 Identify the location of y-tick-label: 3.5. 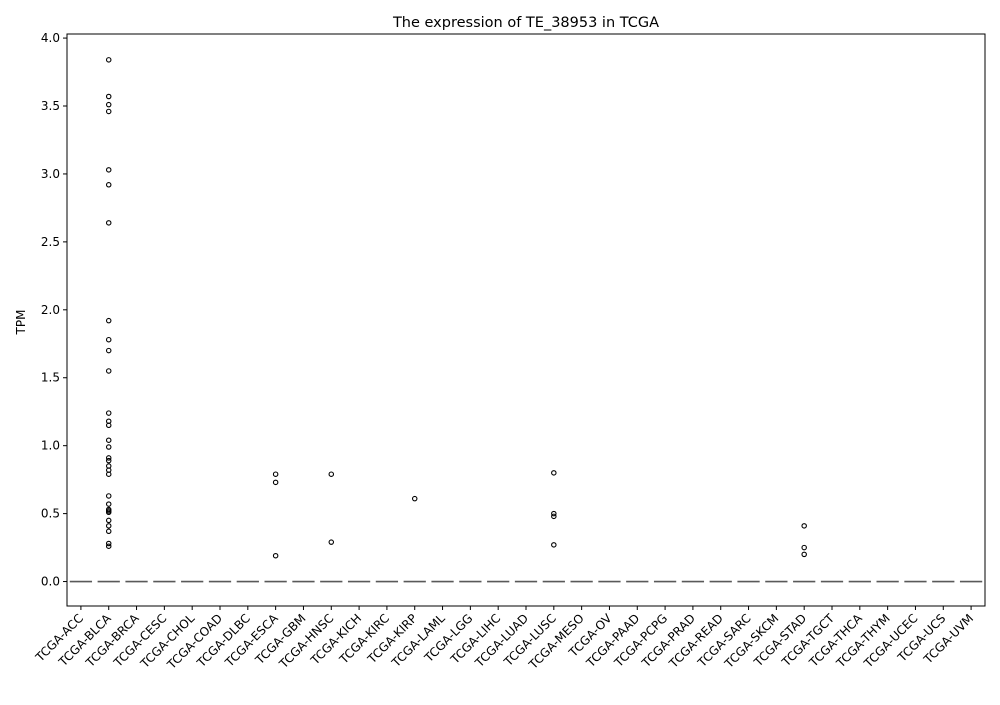
(50, 106).